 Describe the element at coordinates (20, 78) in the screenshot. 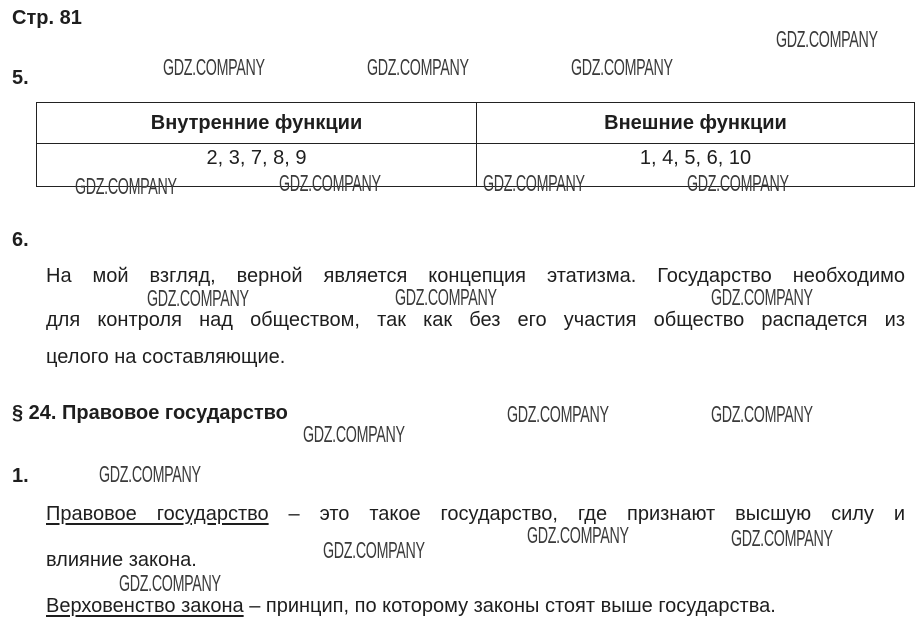

I see `task-5-number: 5.` at that location.